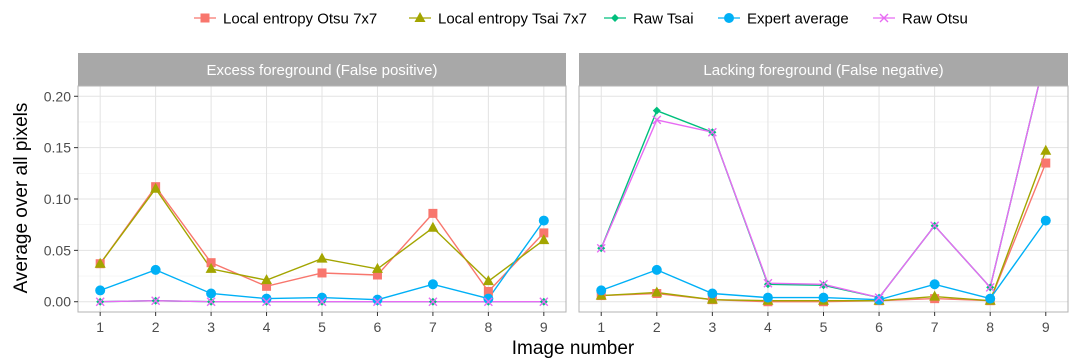  I want to click on y-tick-label: 0.05, so click(57, 250).